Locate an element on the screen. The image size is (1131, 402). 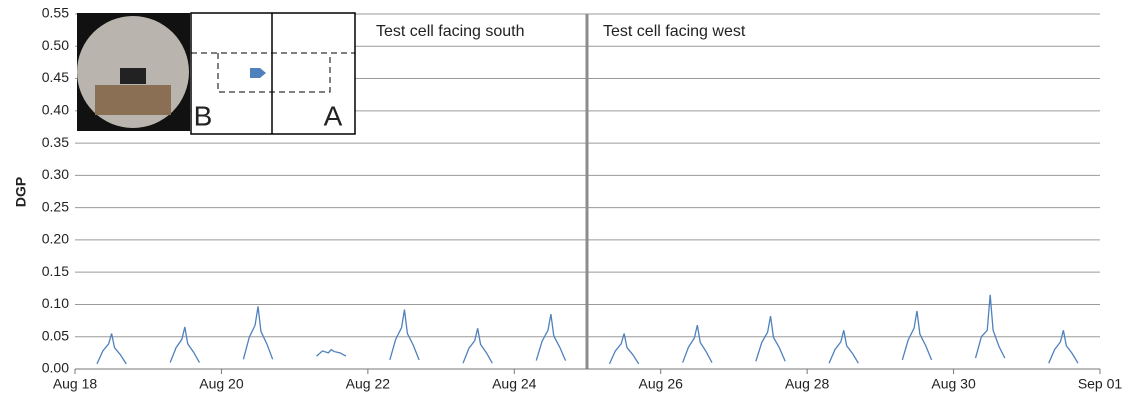
y-tick-label: 0.55 is located at coordinates (55, 13).